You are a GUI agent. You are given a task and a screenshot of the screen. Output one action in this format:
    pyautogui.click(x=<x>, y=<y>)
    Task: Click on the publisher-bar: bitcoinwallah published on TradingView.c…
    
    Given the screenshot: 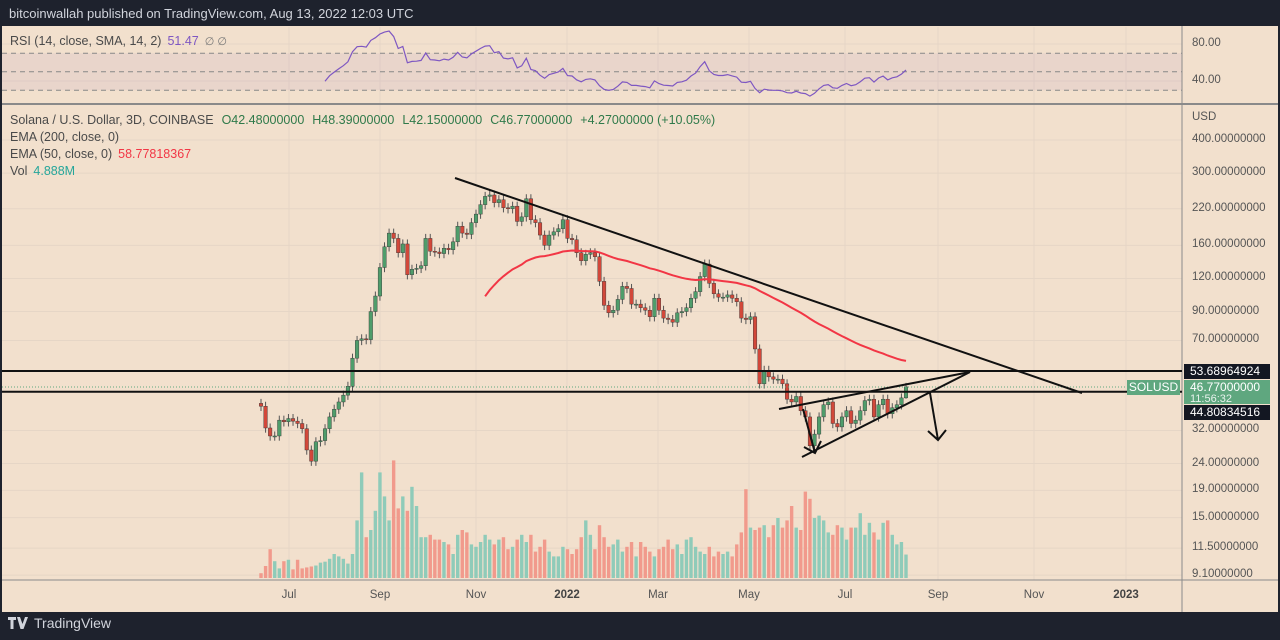 What is the action you would take?
    pyautogui.click(x=640, y=13)
    